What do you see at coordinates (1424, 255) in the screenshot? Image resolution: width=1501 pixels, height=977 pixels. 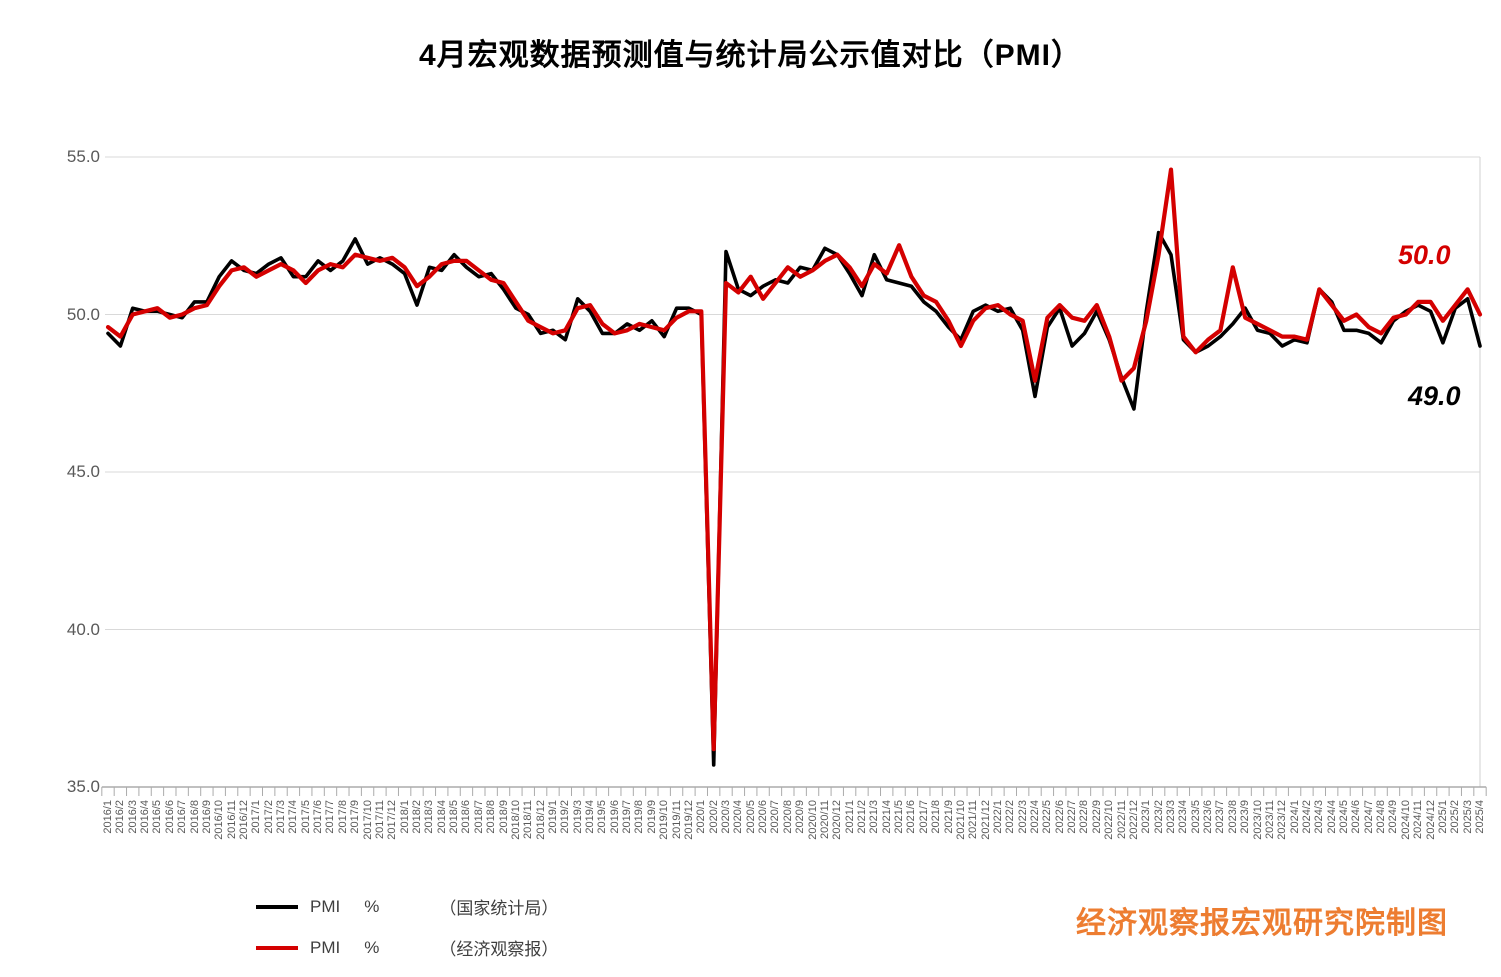 I see `annotation-forecast-latest: 50.0` at bounding box center [1424, 255].